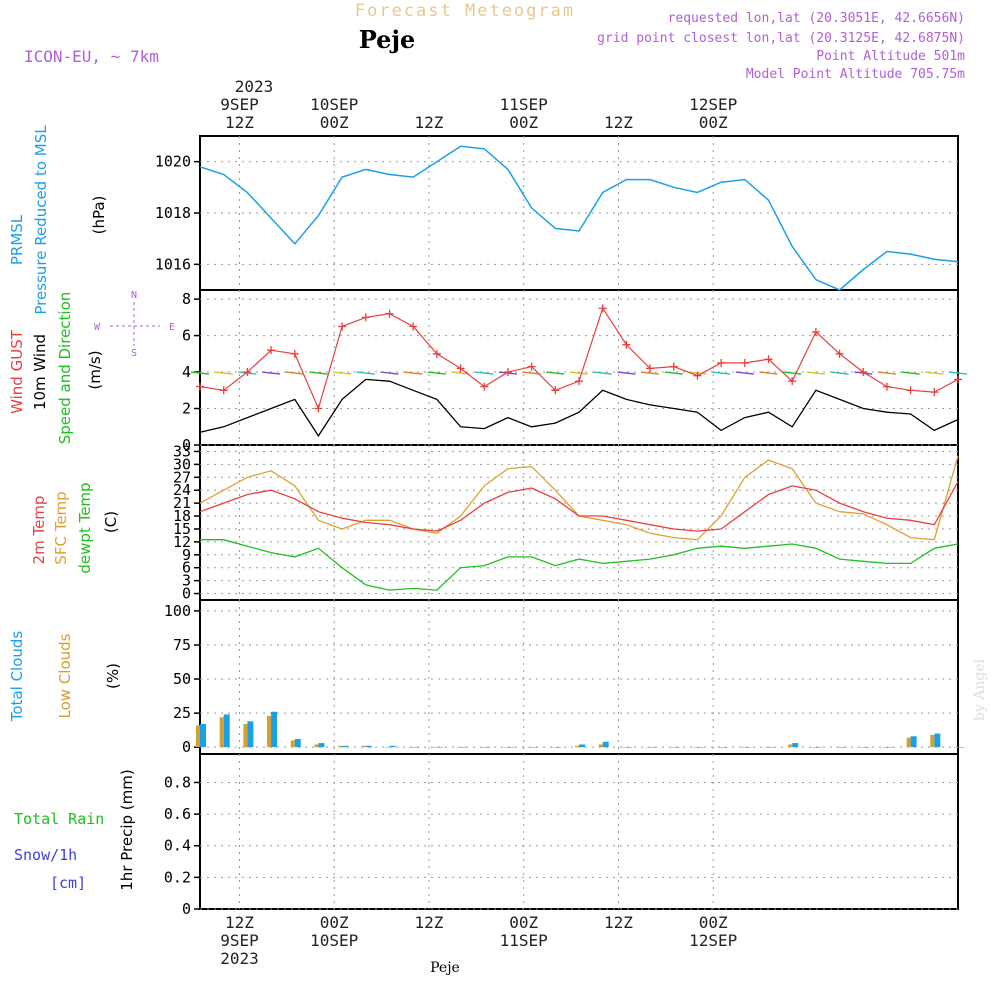 This screenshot has width=1000, height=1000. What do you see at coordinates (579, 358) in the screenshot?
I see `wind-gust-line` at bounding box center [579, 358].